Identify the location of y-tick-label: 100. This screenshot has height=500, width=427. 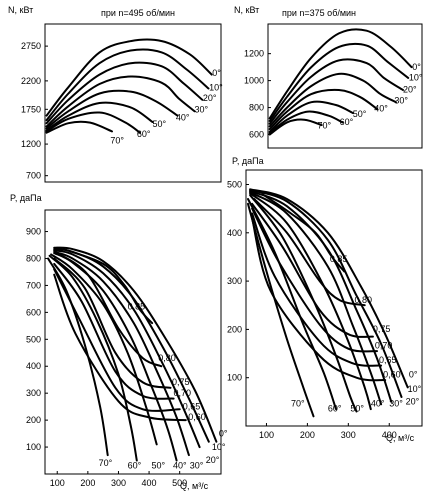
(234, 378).